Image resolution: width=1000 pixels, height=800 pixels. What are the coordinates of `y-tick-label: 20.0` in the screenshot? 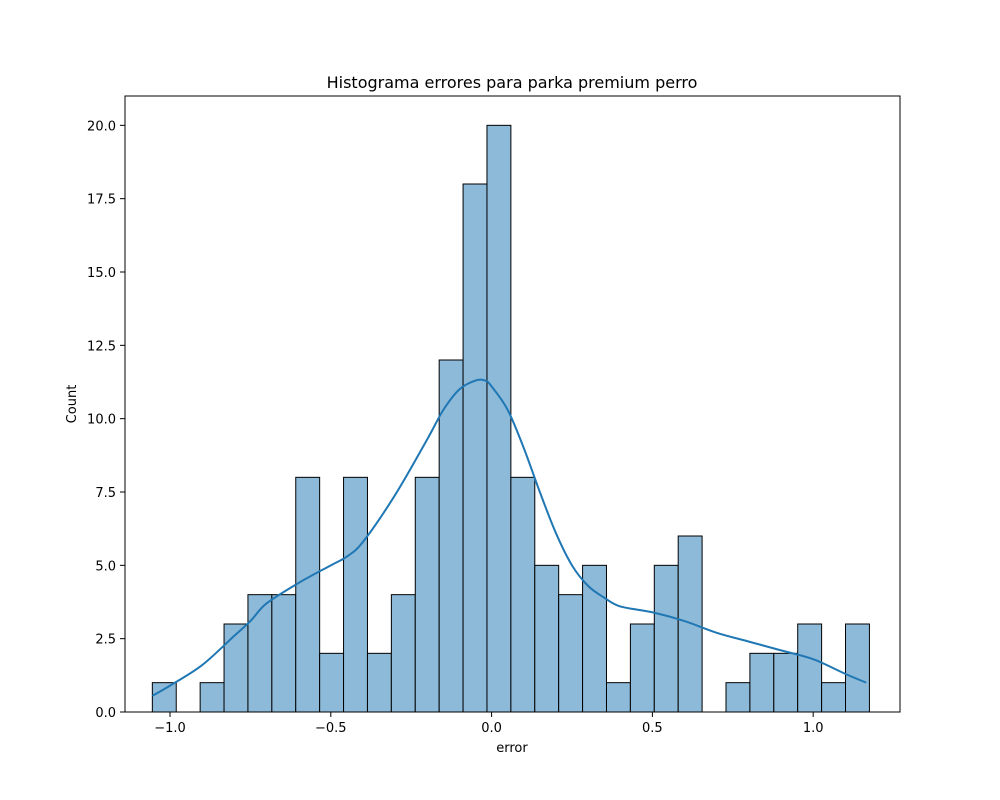 It's located at (101, 126).